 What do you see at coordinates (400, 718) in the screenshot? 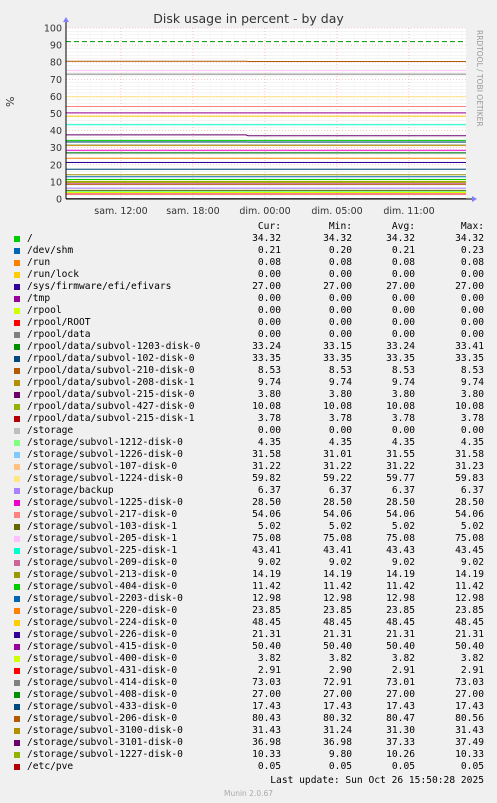
I see `legend-avg-value: 80.47` at bounding box center [400, 718].